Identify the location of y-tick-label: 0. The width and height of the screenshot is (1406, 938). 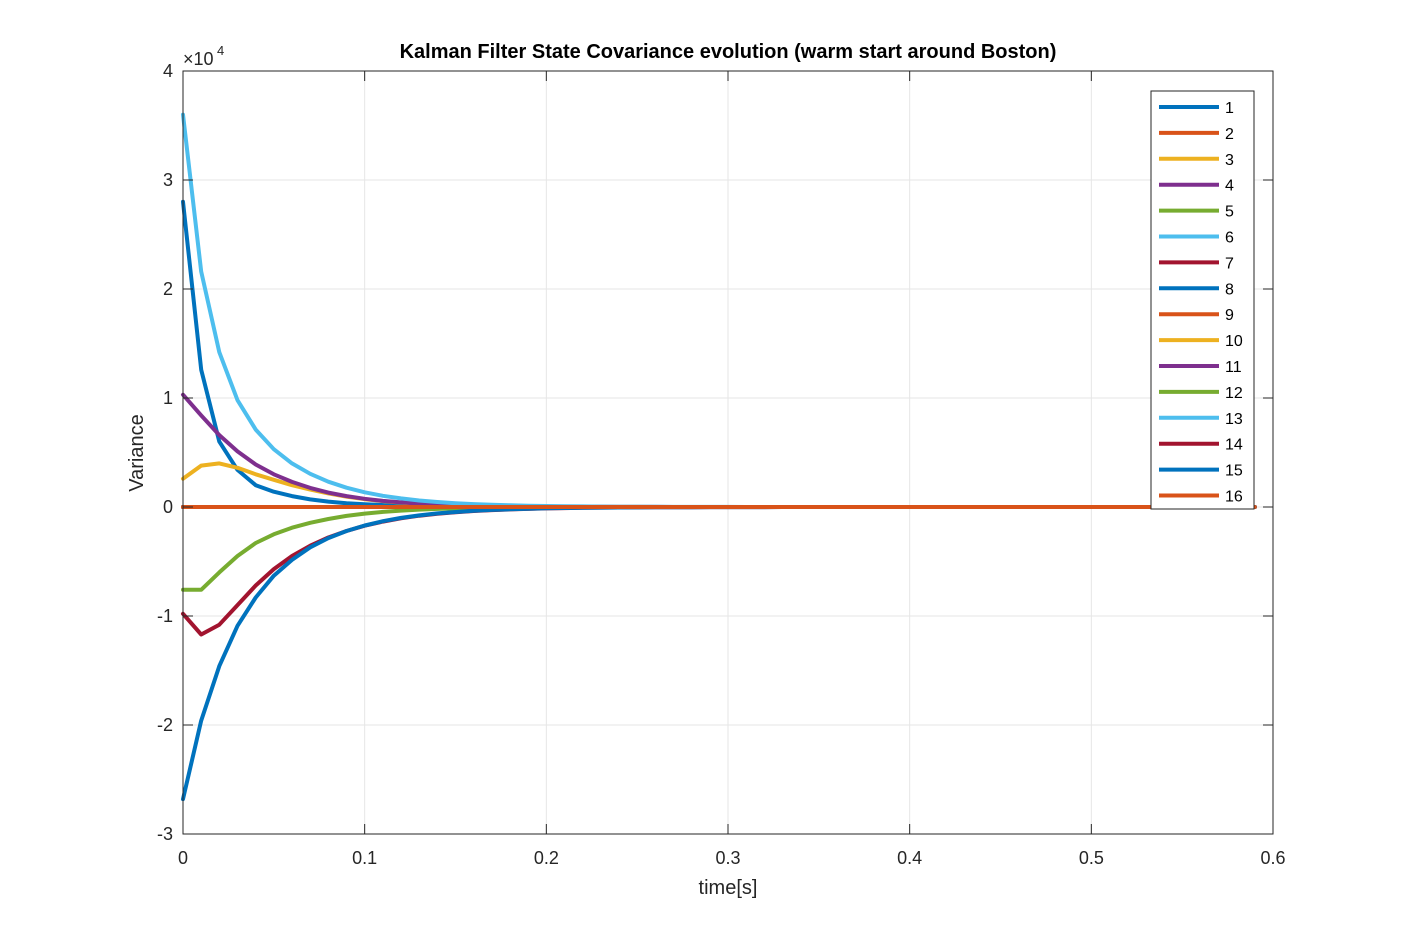
(168, 507).